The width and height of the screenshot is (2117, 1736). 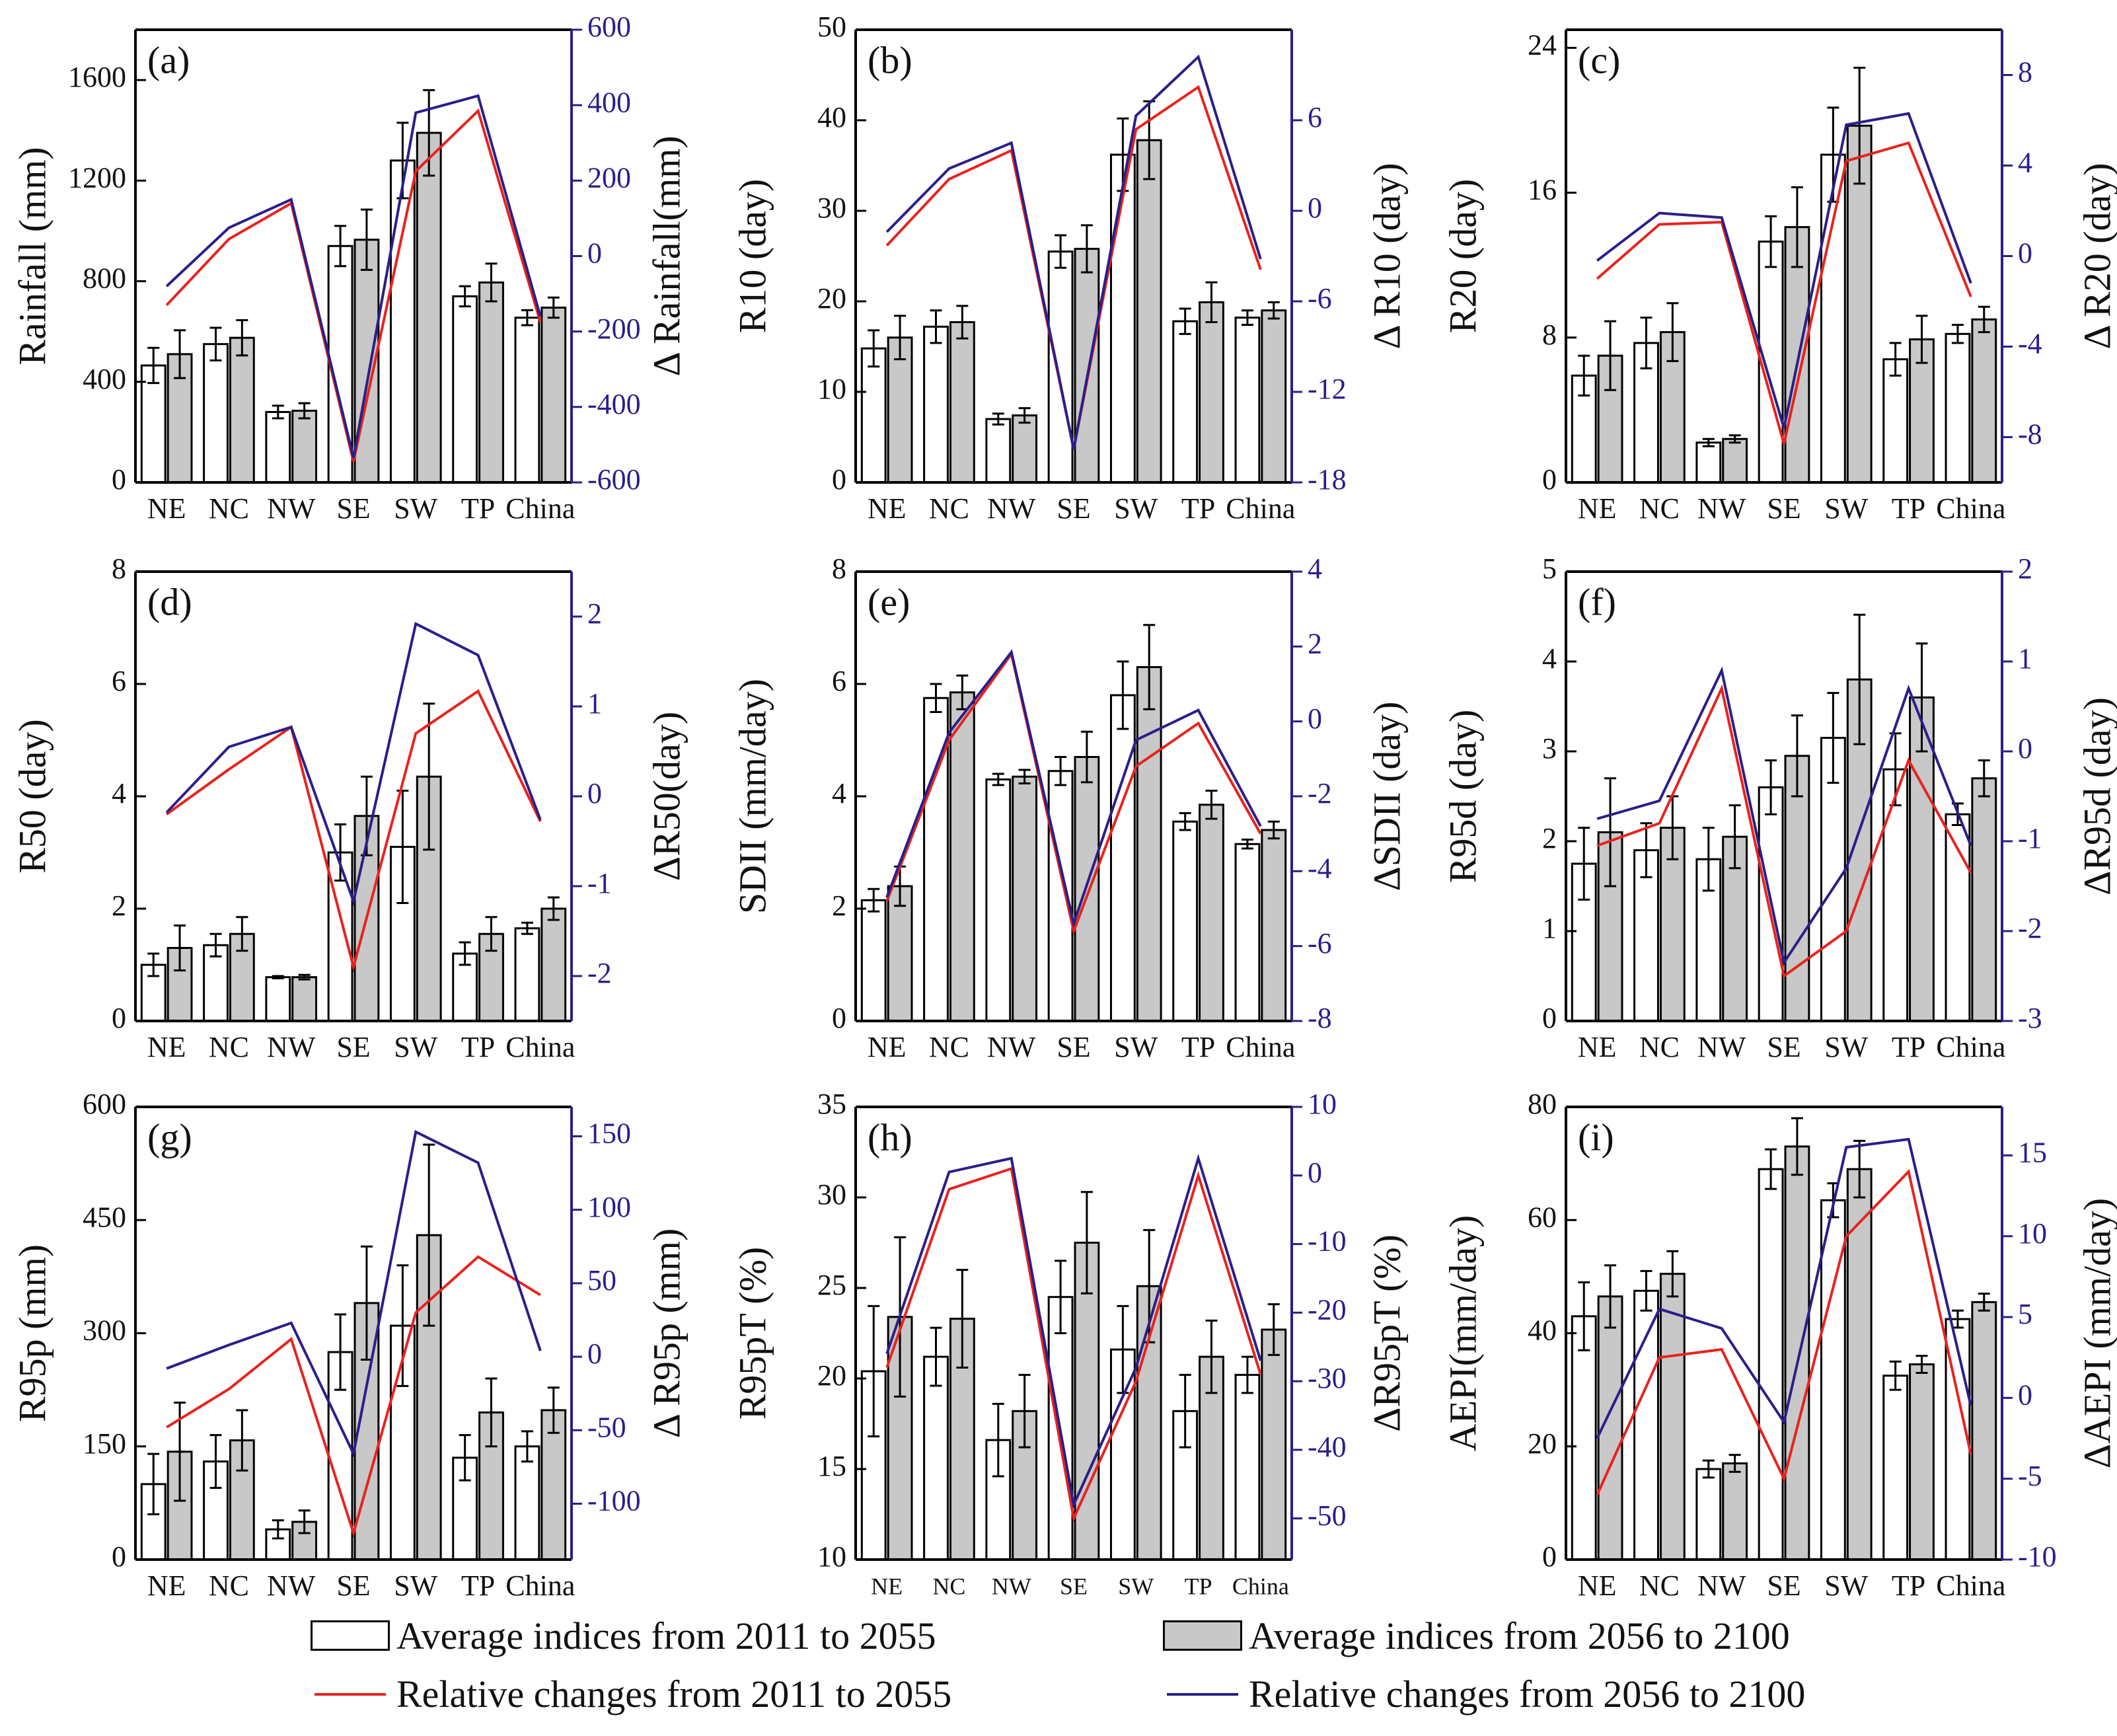 I want to click on left-tick-label: 60, so click(x=1542, y=1217).